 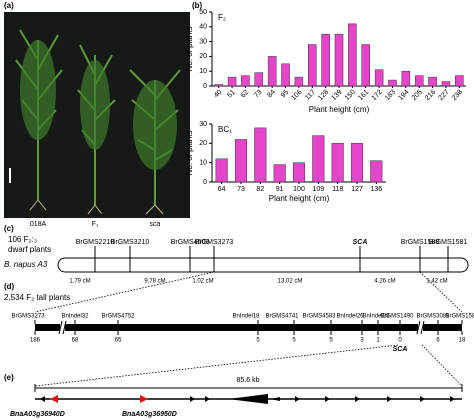 I want to click on y-tick-label: 40, so click(x=203, y=27).